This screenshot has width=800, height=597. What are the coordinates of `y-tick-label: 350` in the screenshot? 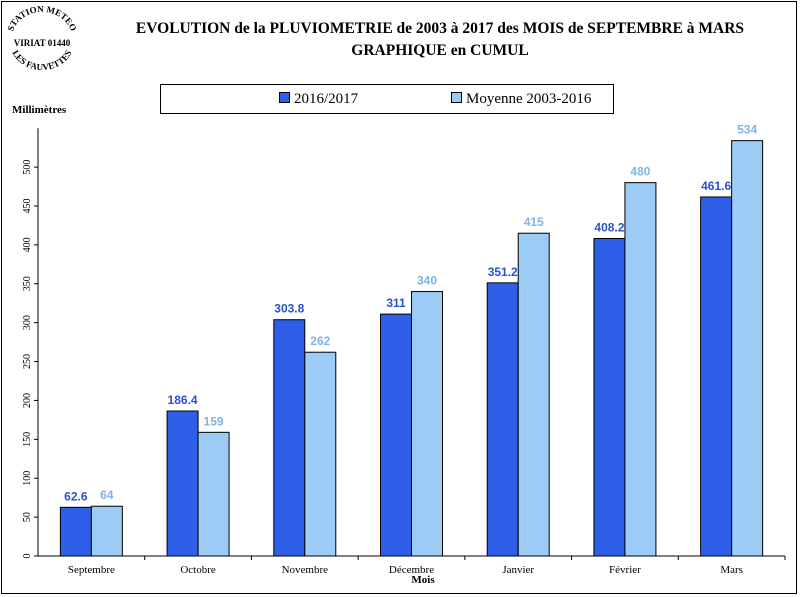 It's located at (27, 283).